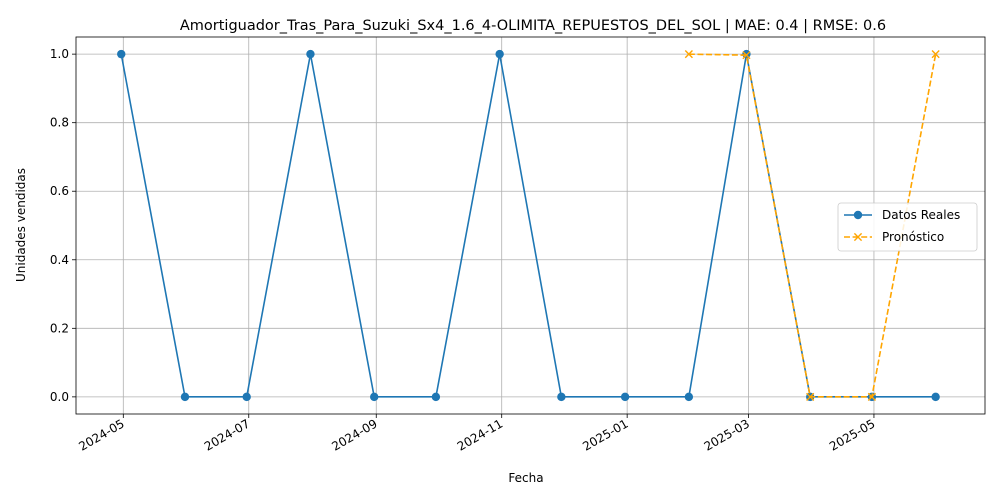  Describe the element at coordinates (59, 260) in the screenshot. I see `y-tick-label: 0.4` at that location.